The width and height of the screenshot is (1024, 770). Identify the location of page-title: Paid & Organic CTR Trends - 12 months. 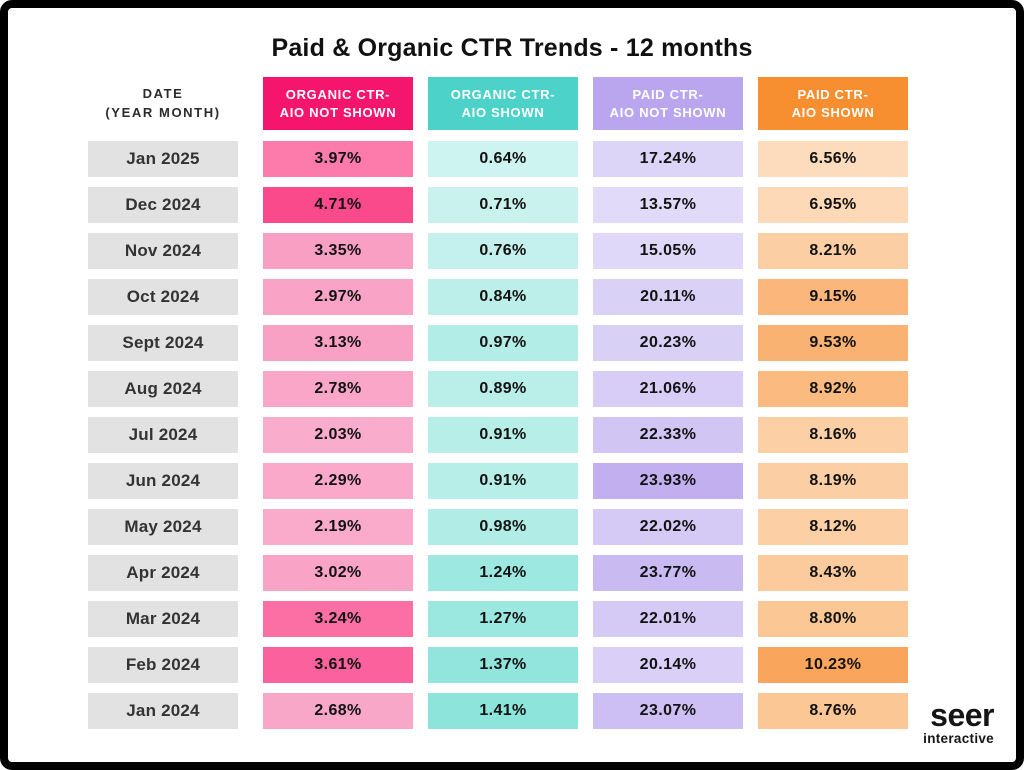
(512, 48).